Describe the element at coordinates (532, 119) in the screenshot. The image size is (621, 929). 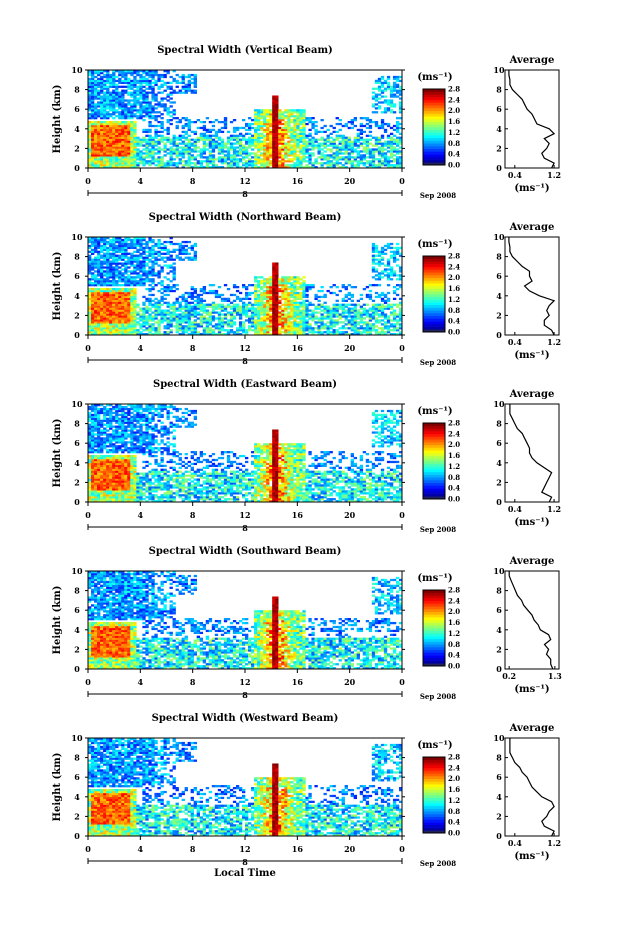
I see `average-profile-line` at that location.